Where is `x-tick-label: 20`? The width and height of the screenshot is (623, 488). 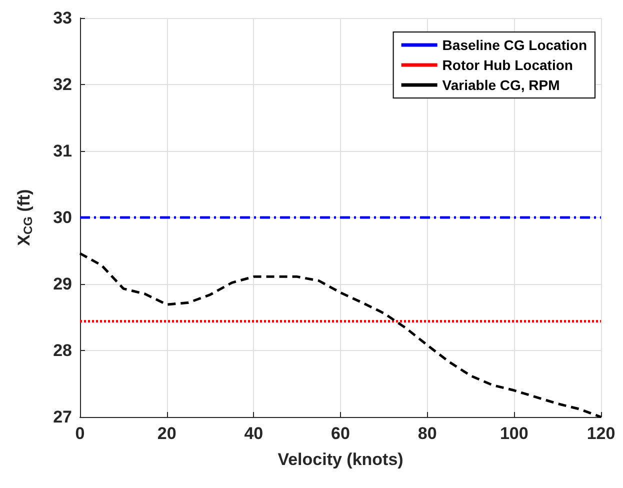
x-tick-label: 20 is located at coordinates (166, 433).